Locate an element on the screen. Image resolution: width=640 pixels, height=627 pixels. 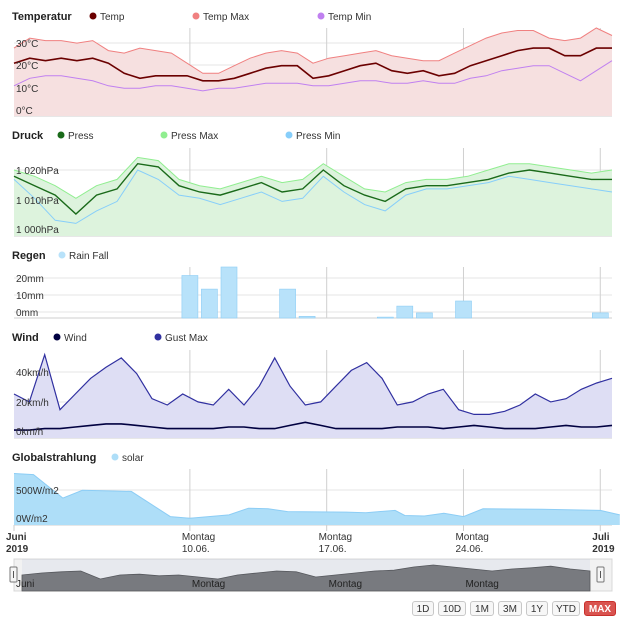
range-button-max: MAX is located at coordinates (600, 608).